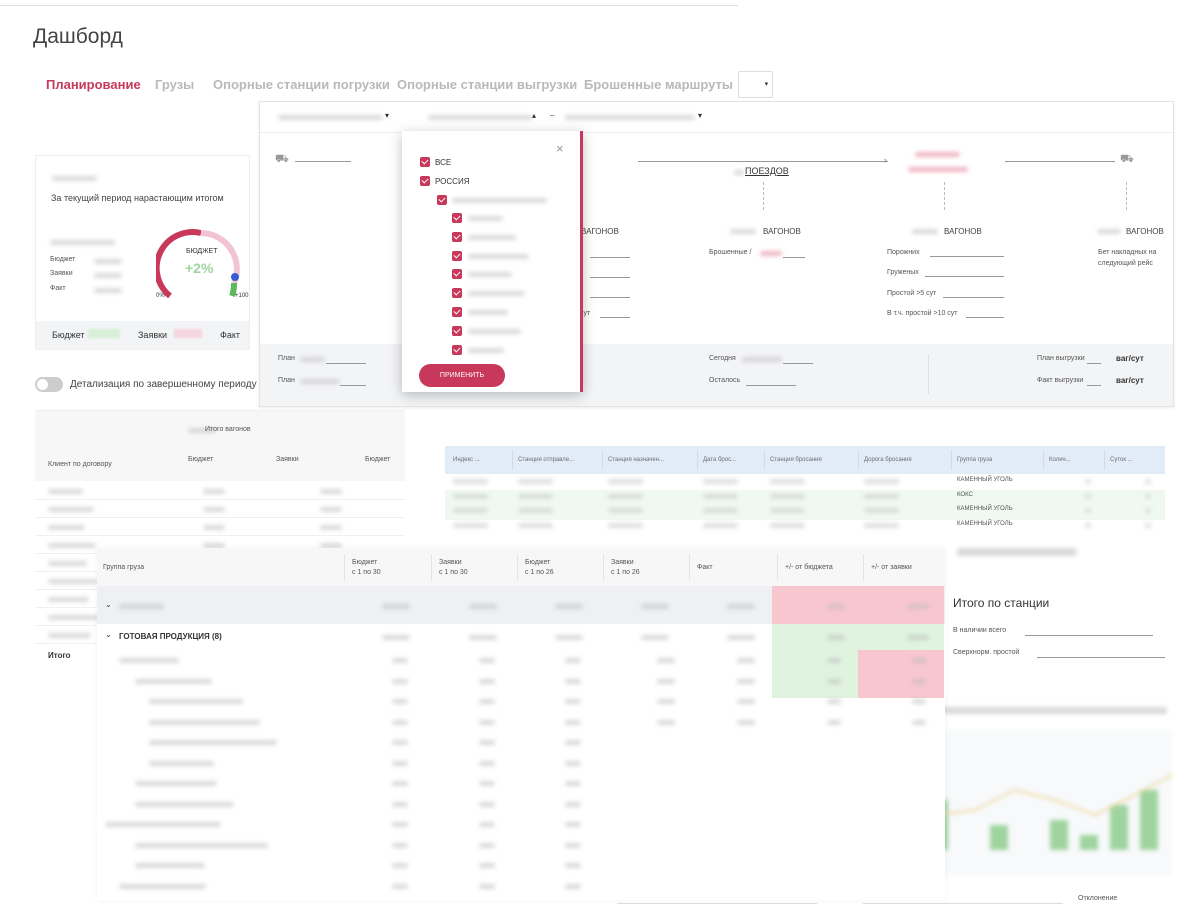 The height and width of the screenshot is (915, 1200). I want to click on gauge-max: +100, so click(242, 296).